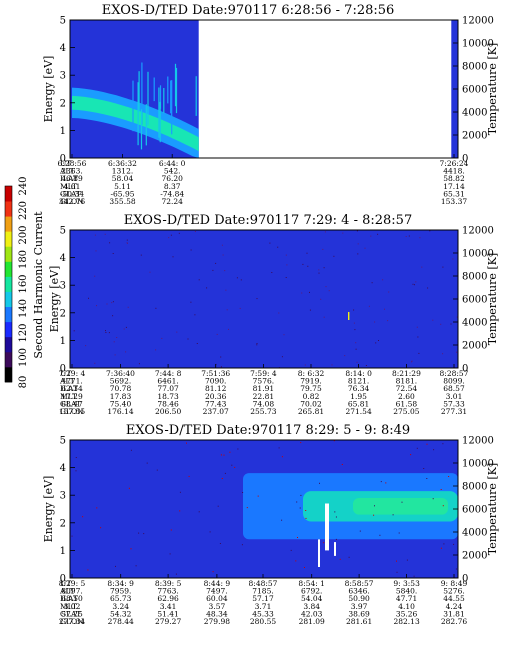 Image resolution: width=505 pixels, height=649 pixels. Describe the element at coordinates (216, 411) in the screenshot. I see `orbit-table-cell: 237.07` at that location.